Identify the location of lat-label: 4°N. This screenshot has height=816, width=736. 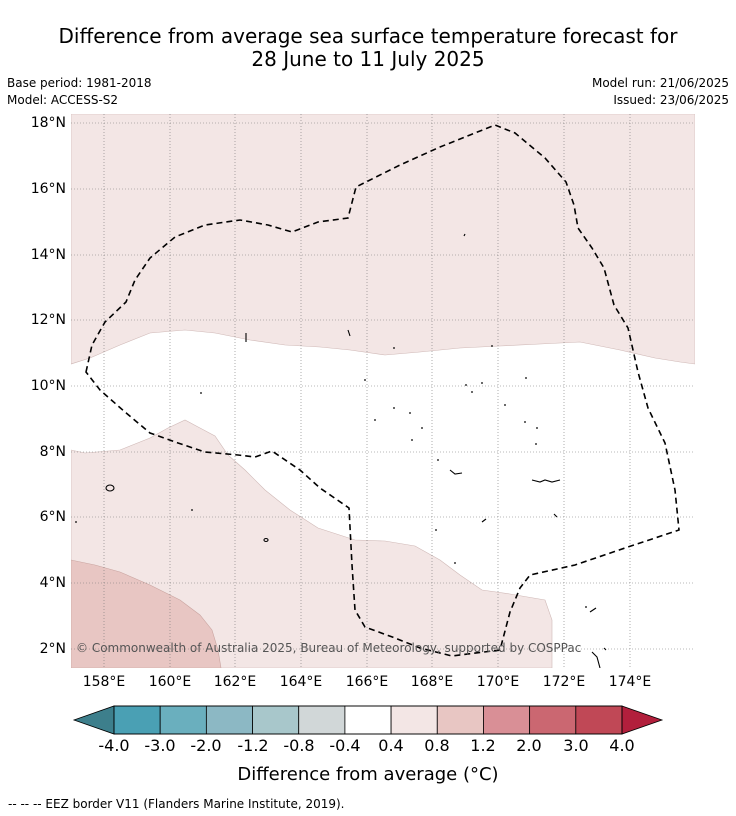
(52, 583).